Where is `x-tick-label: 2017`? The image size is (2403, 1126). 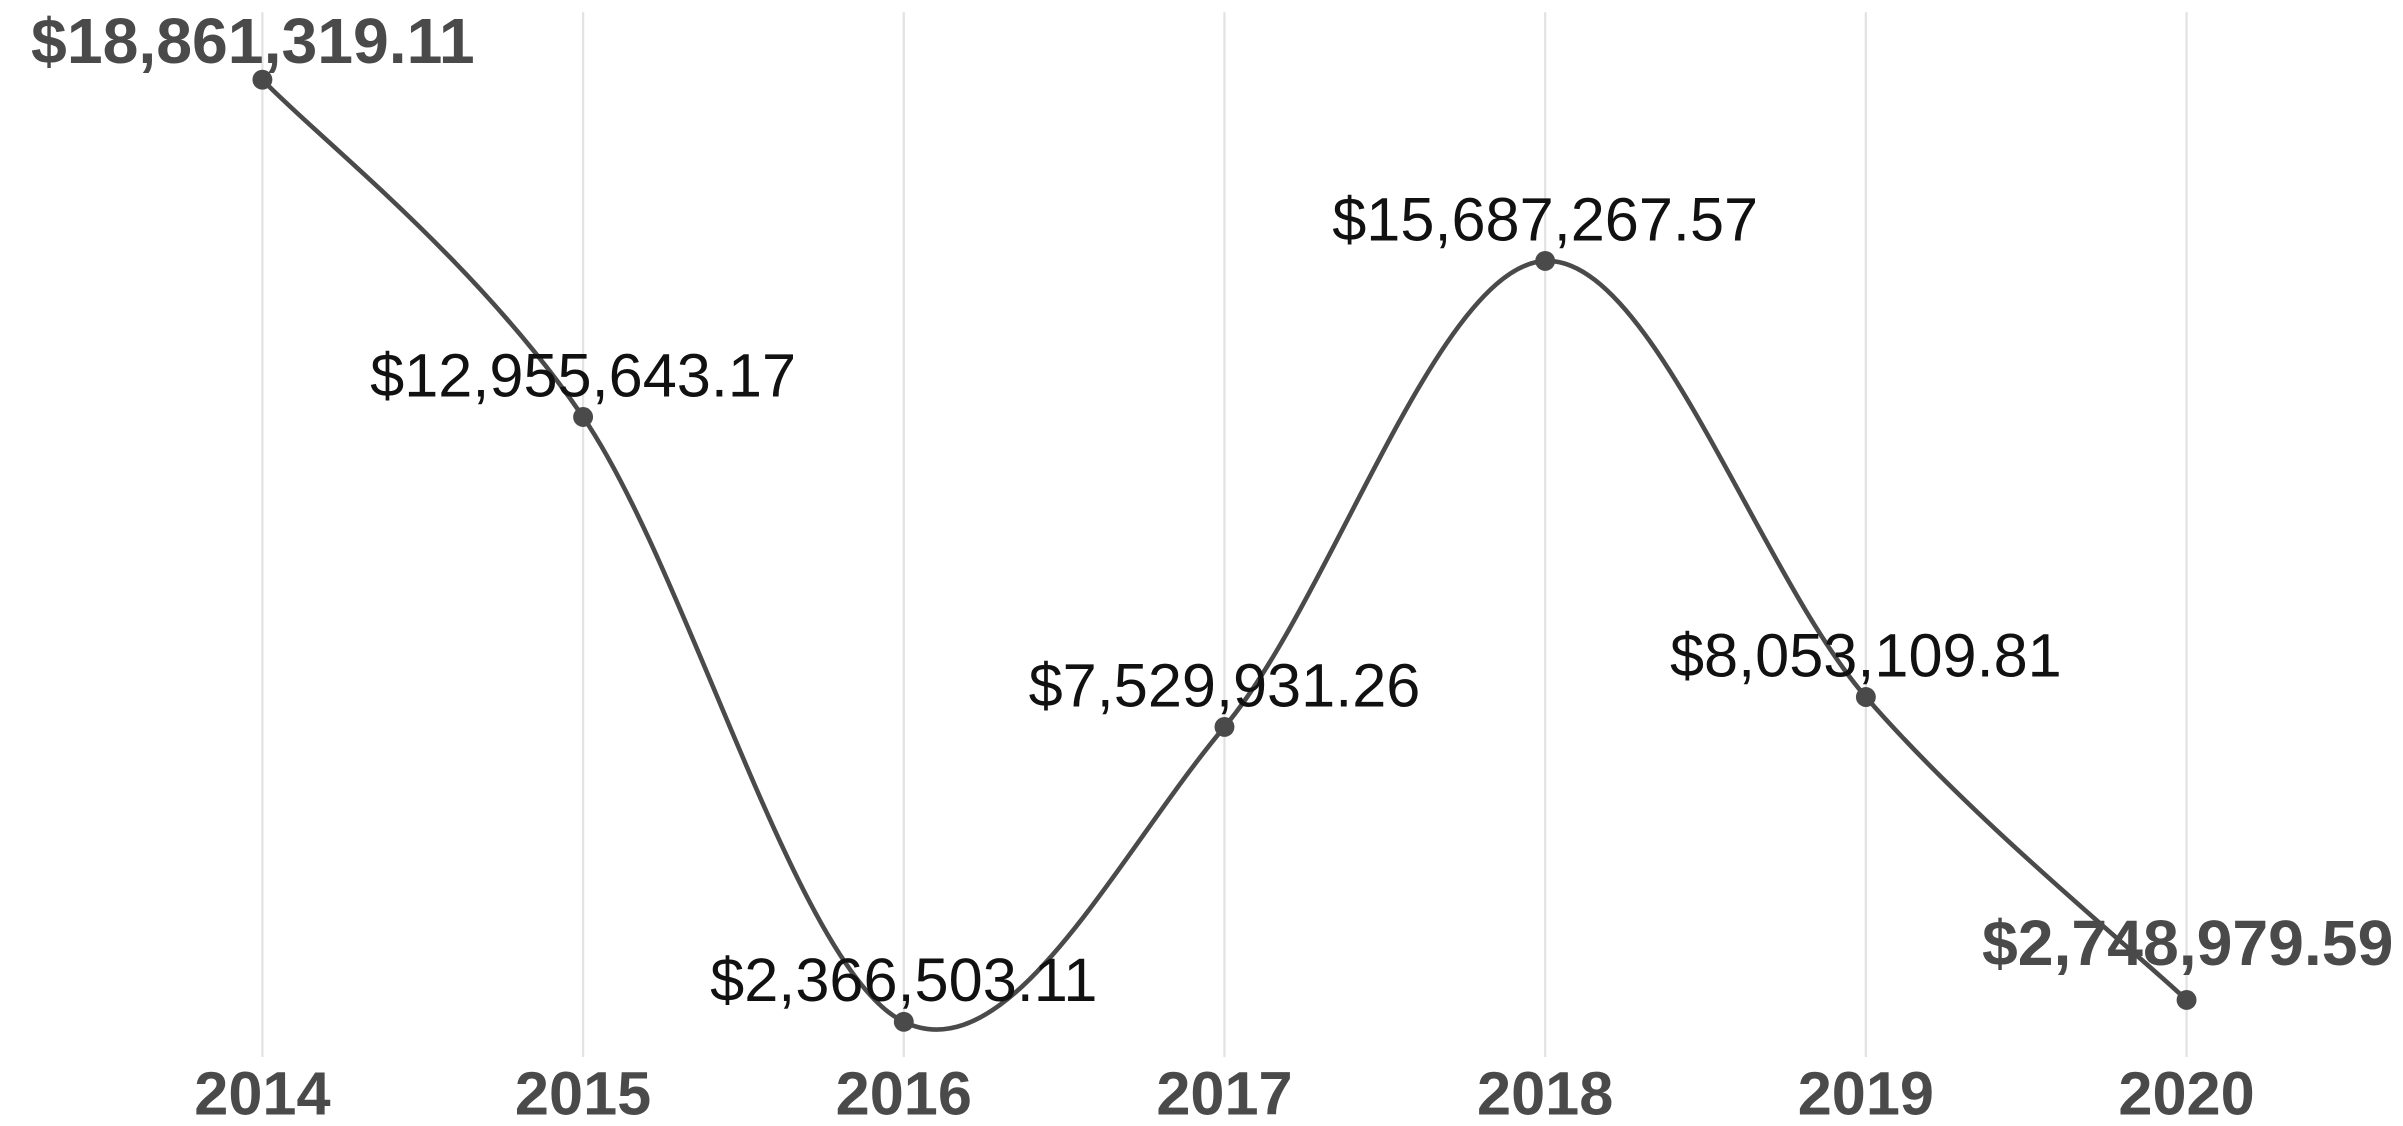
x-tick-label: 2017 is located at coordinates (1224, 1093).